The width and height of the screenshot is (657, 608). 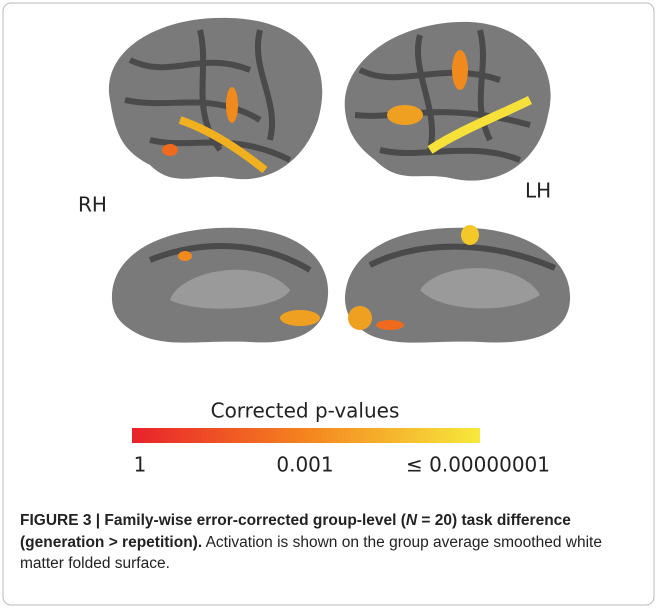 I want to click on caption-n: N, so click(x=411, y=520).